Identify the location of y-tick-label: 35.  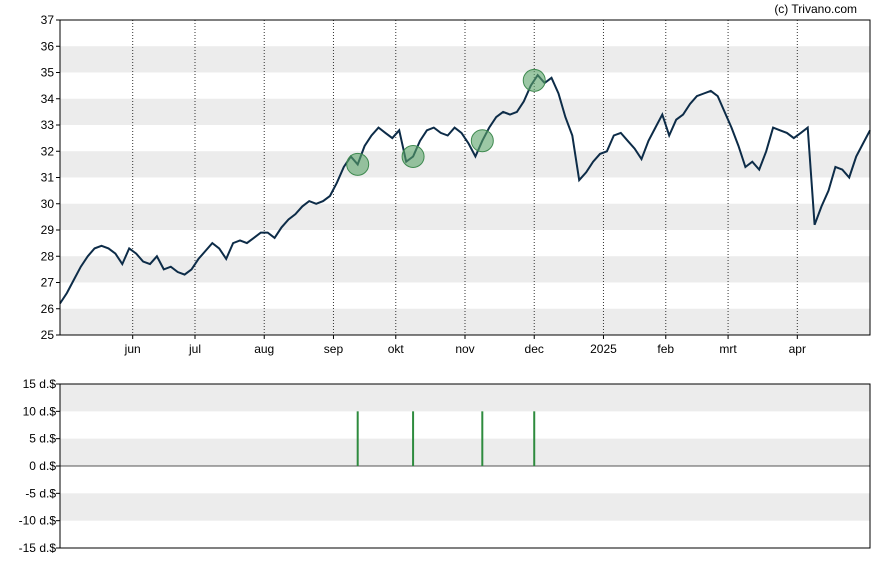
(48, 73).